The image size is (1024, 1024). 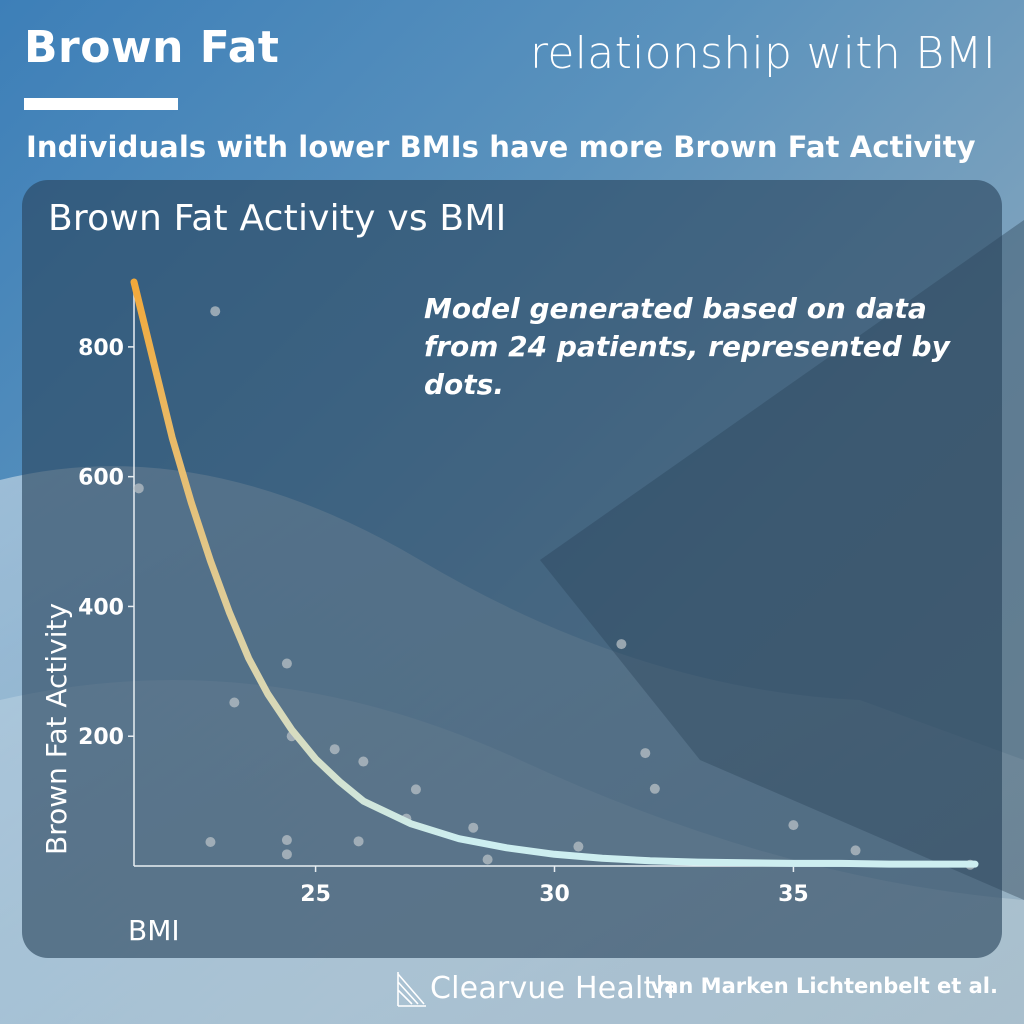 I want to click on x-tick-label: 35, so click(x=793, y=894).